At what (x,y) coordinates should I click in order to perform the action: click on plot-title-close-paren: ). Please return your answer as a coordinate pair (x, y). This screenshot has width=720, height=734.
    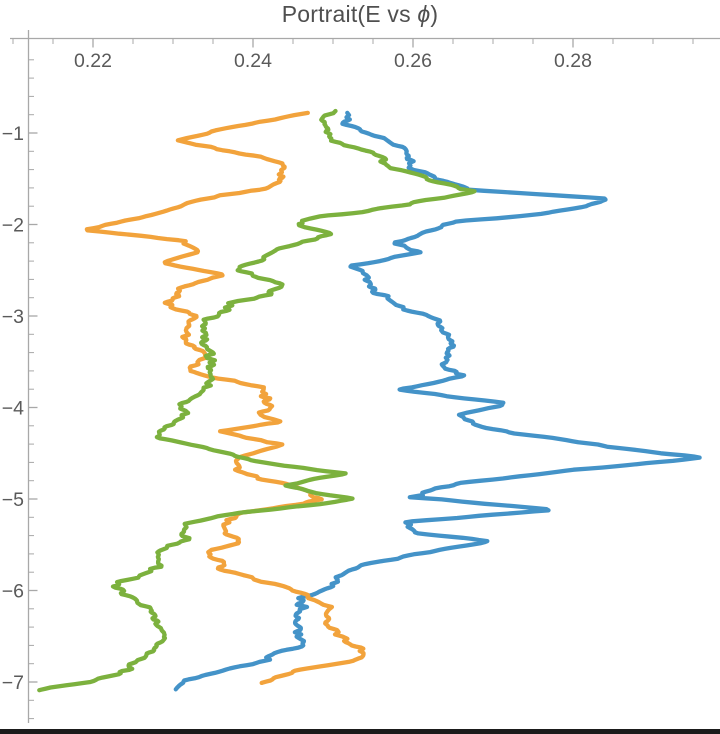
    Looking at the image, I should click on (434, 14).